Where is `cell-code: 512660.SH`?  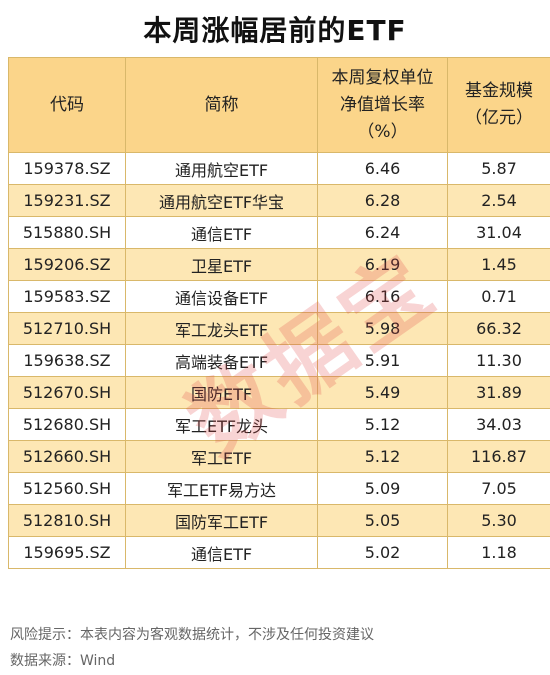 cell-code: 512660.SH is located at coordinates (67, 456).